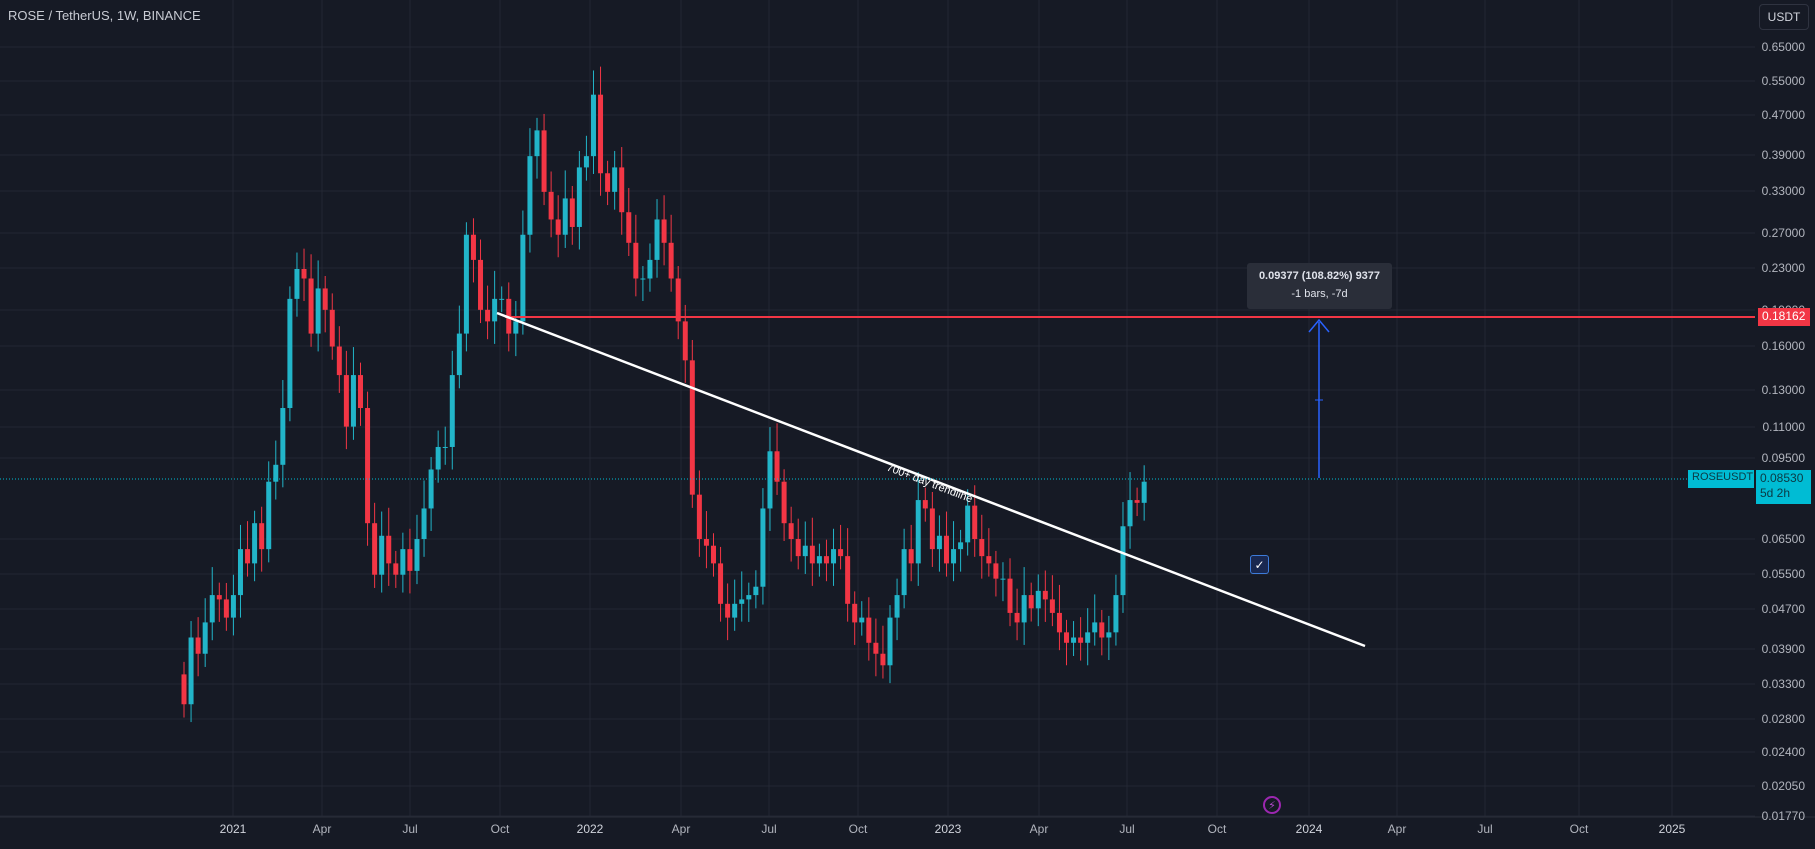  I want to click on price-axis-label: 0.11000, so click(1784, 427).